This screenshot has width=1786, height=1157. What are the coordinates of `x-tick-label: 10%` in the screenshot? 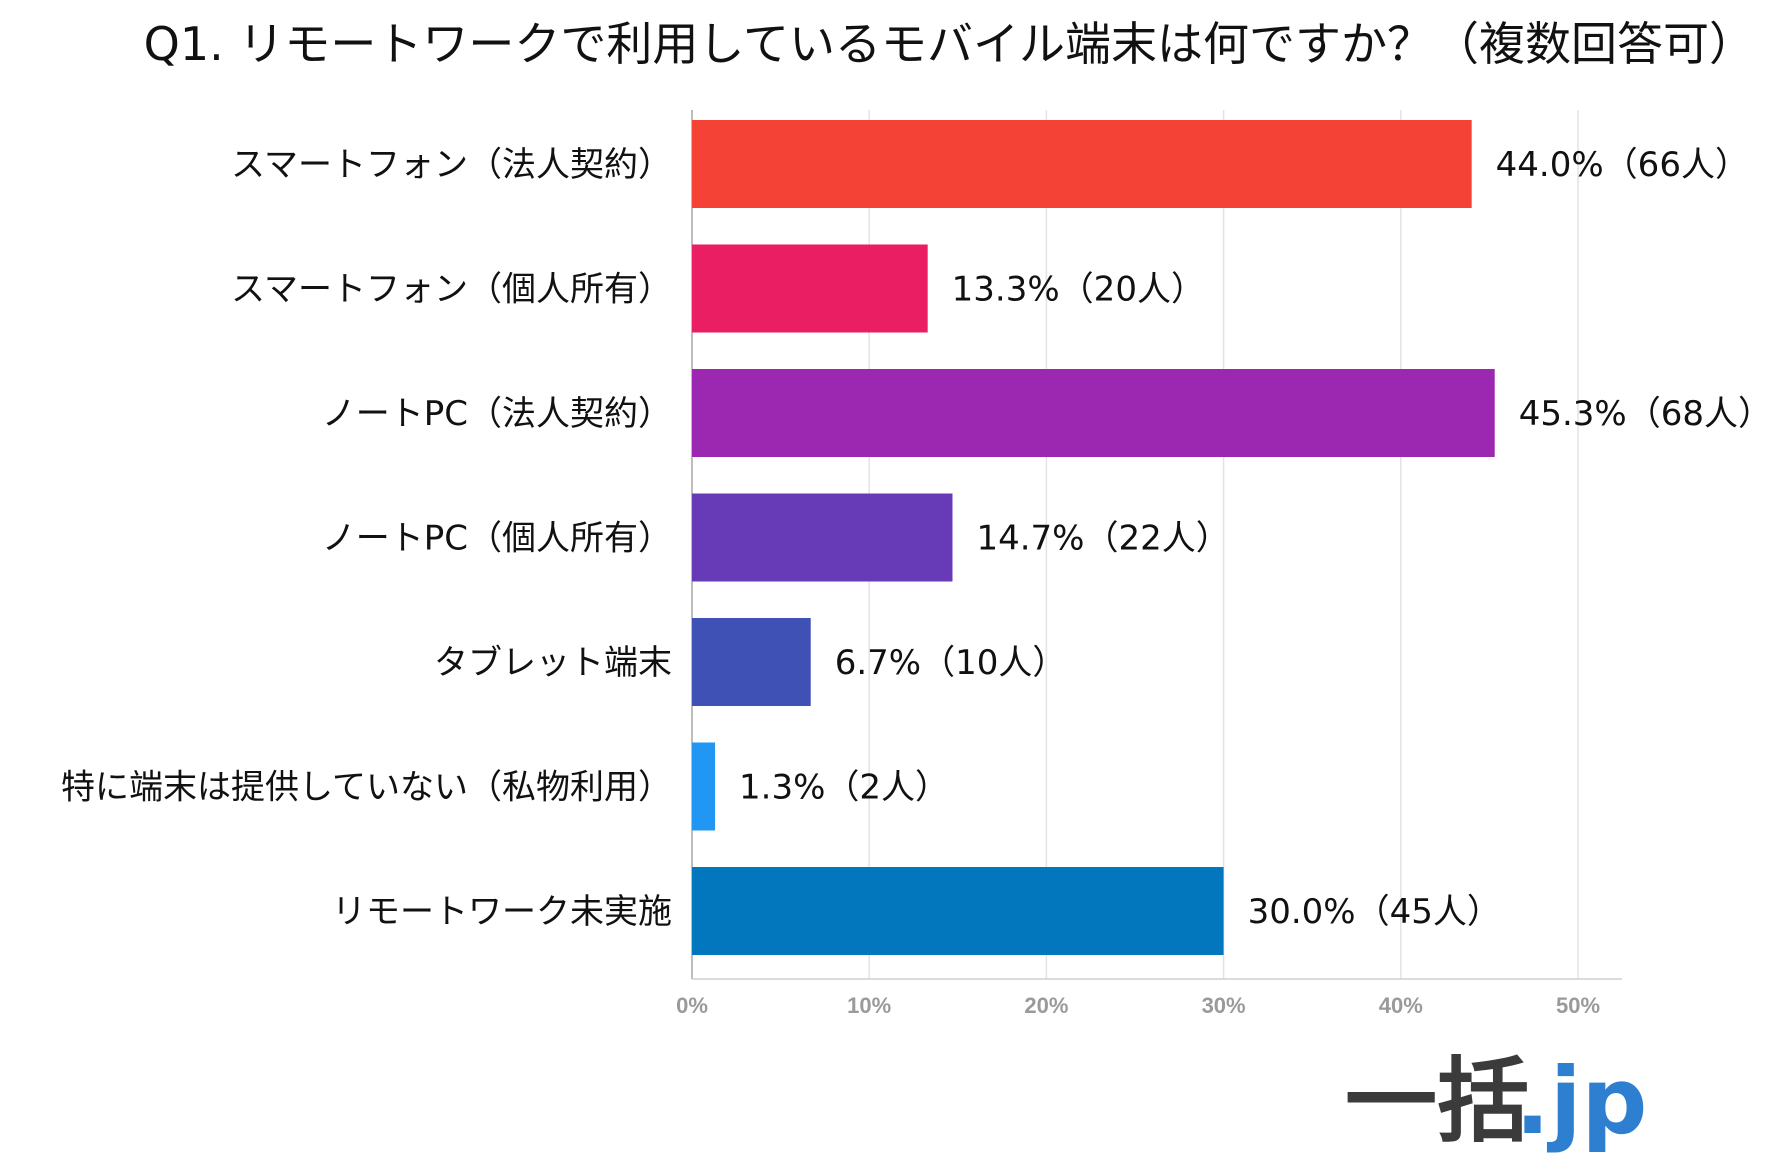 It's located at (869, 1005).